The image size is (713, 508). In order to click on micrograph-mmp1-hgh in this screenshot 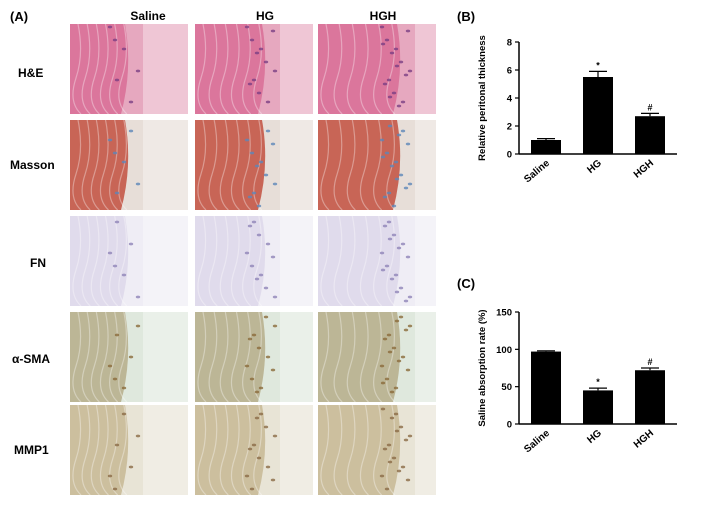, I will do `click(377, 450)`.